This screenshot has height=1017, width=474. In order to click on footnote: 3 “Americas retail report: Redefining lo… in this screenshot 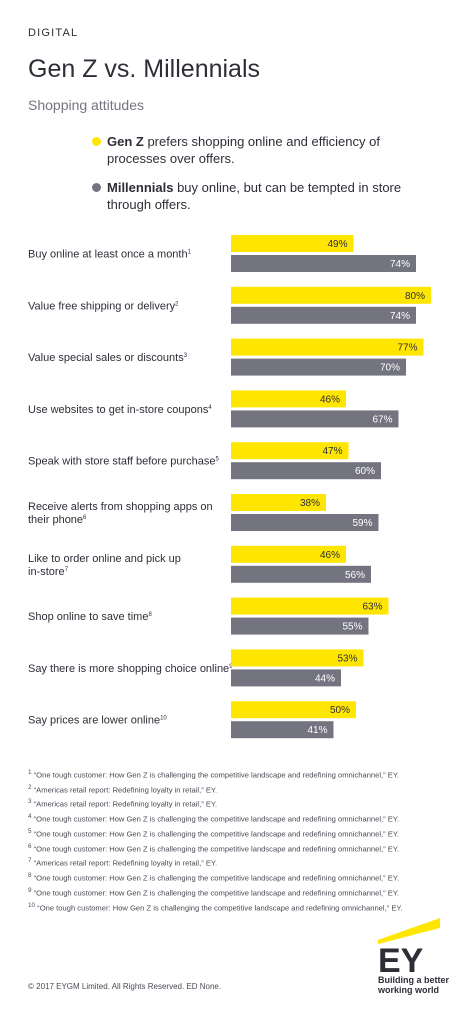, I will do `click(123, 803)`.